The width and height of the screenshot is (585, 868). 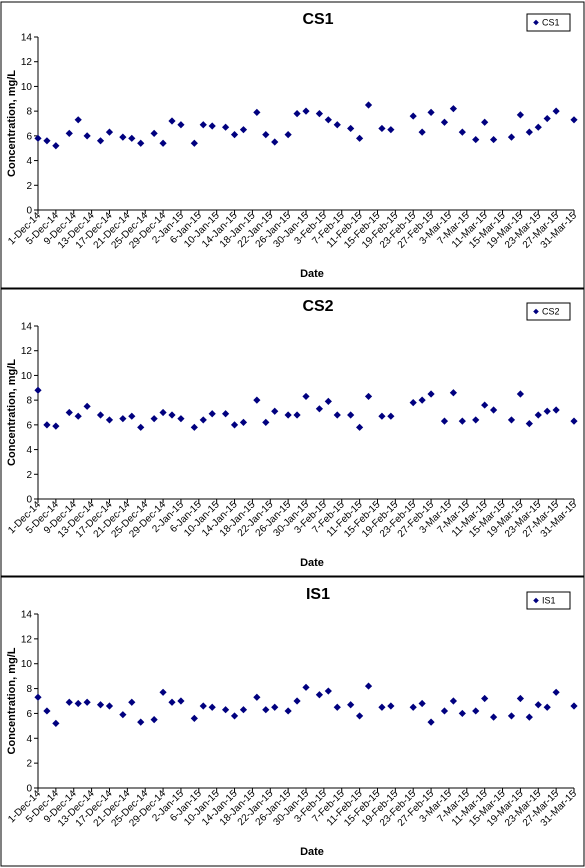 What do you see at coordinates (29, 112) in the screenshot?
I see `y-tick-label: 8` at bounding box center [29, 112].